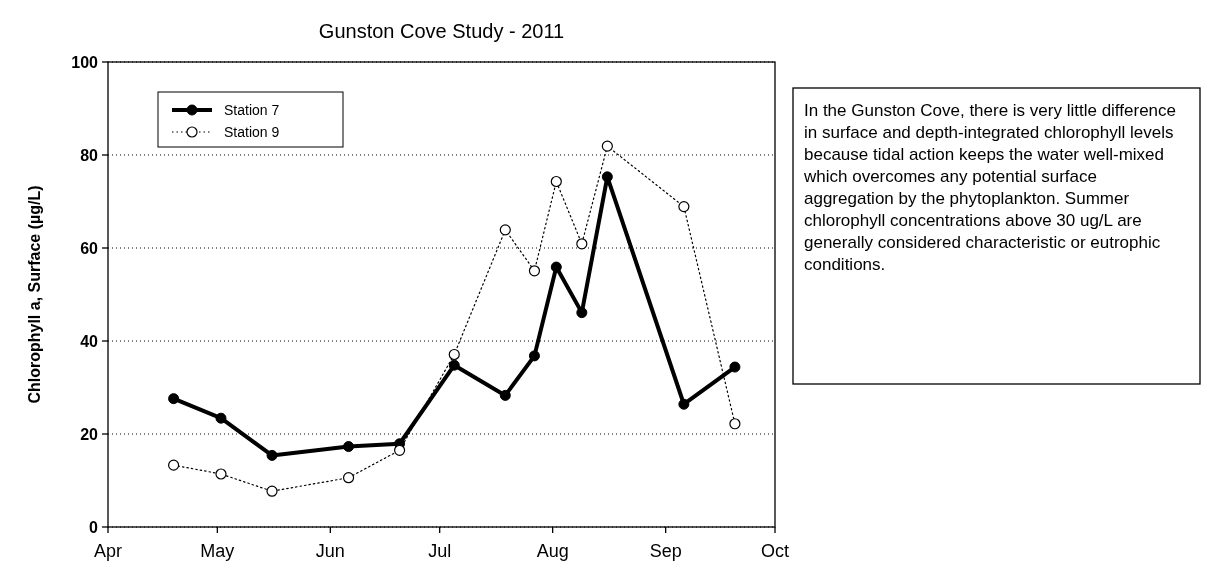  What do you see at coordinates (252, 109) in the screenshot?
I see `legend-label: Station 7` at bounding box center [252, 109].